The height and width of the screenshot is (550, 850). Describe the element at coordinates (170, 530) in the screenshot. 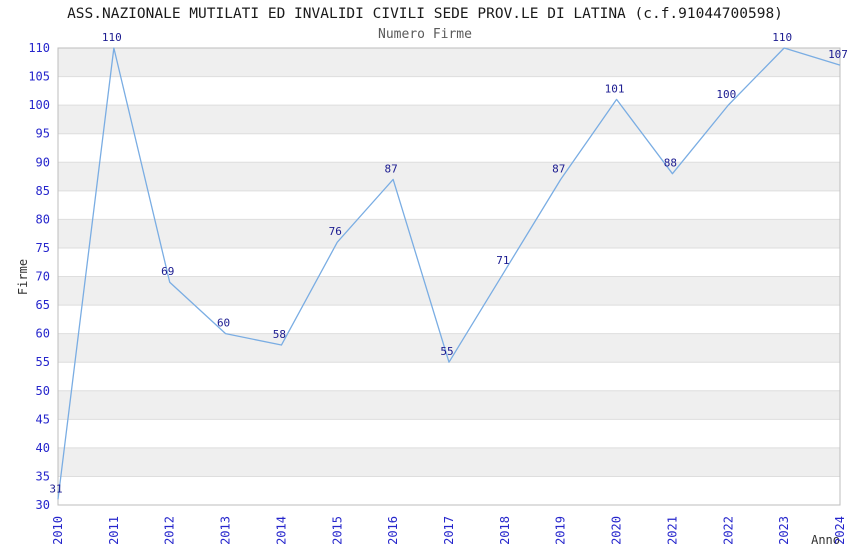

I see `x-tick-label: 2012` at that location.